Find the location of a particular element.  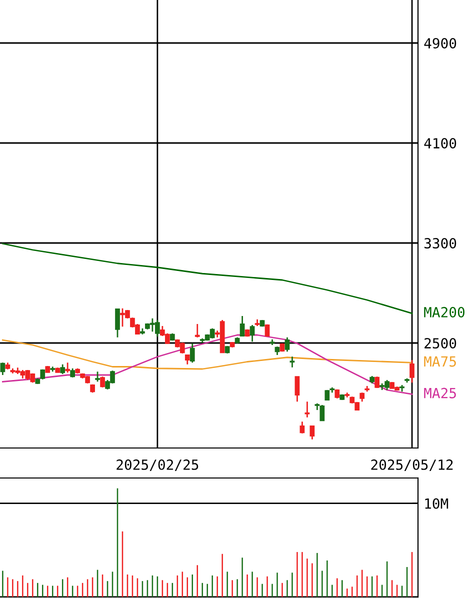

series-label: MA25 is located at coordinates (440, 393).